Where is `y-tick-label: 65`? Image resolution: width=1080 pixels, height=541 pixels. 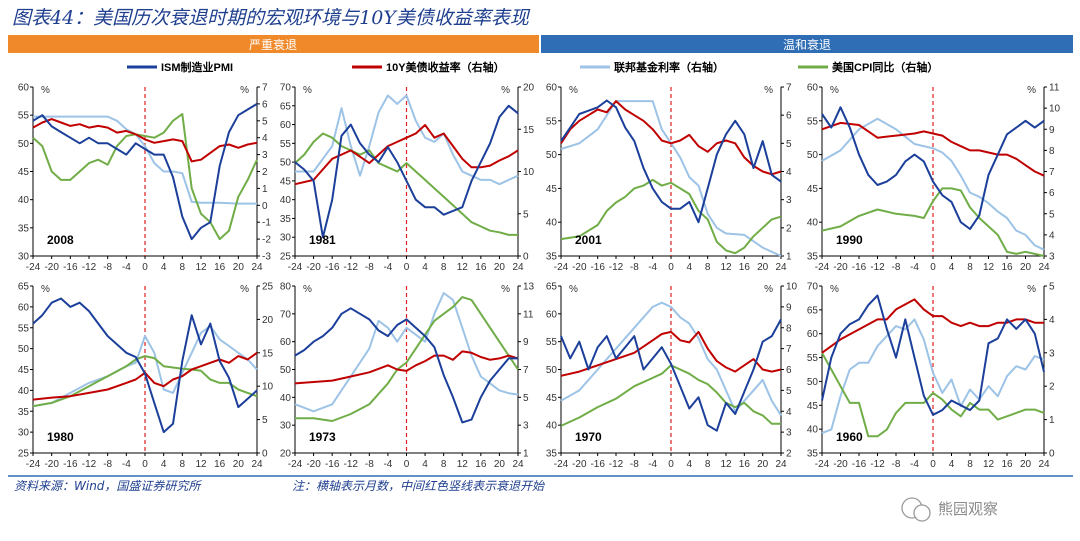 y-tick-label: 65 is located at coordinates (813, 310).